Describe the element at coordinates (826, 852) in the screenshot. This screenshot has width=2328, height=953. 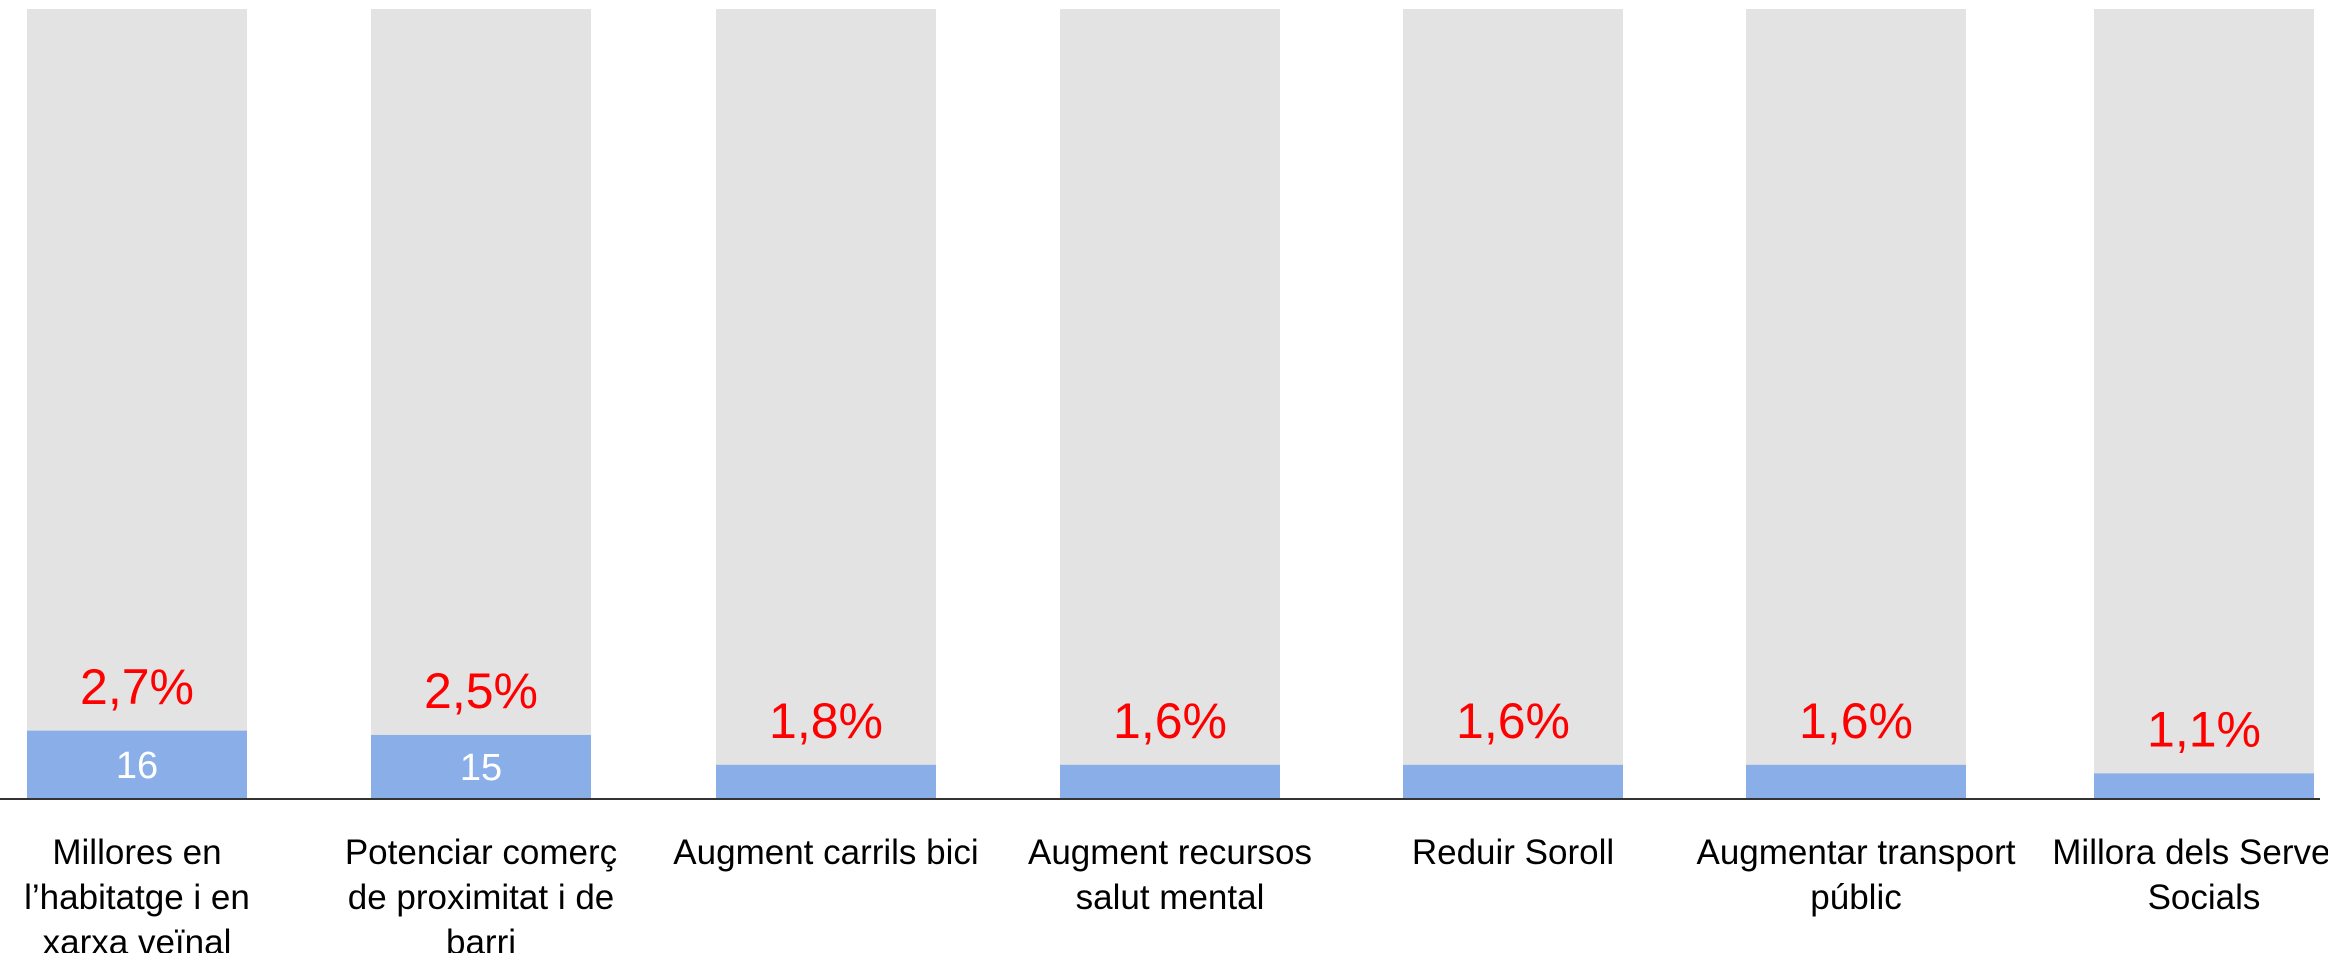
I see `x-tick-label: Augment carrils bici` at that location.